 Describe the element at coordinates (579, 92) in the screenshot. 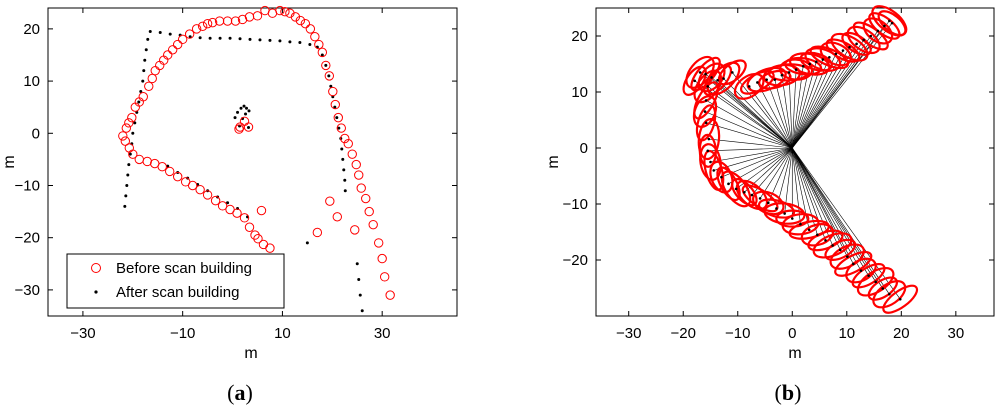

I see `panel-b-ytick-label: 10` at that location.